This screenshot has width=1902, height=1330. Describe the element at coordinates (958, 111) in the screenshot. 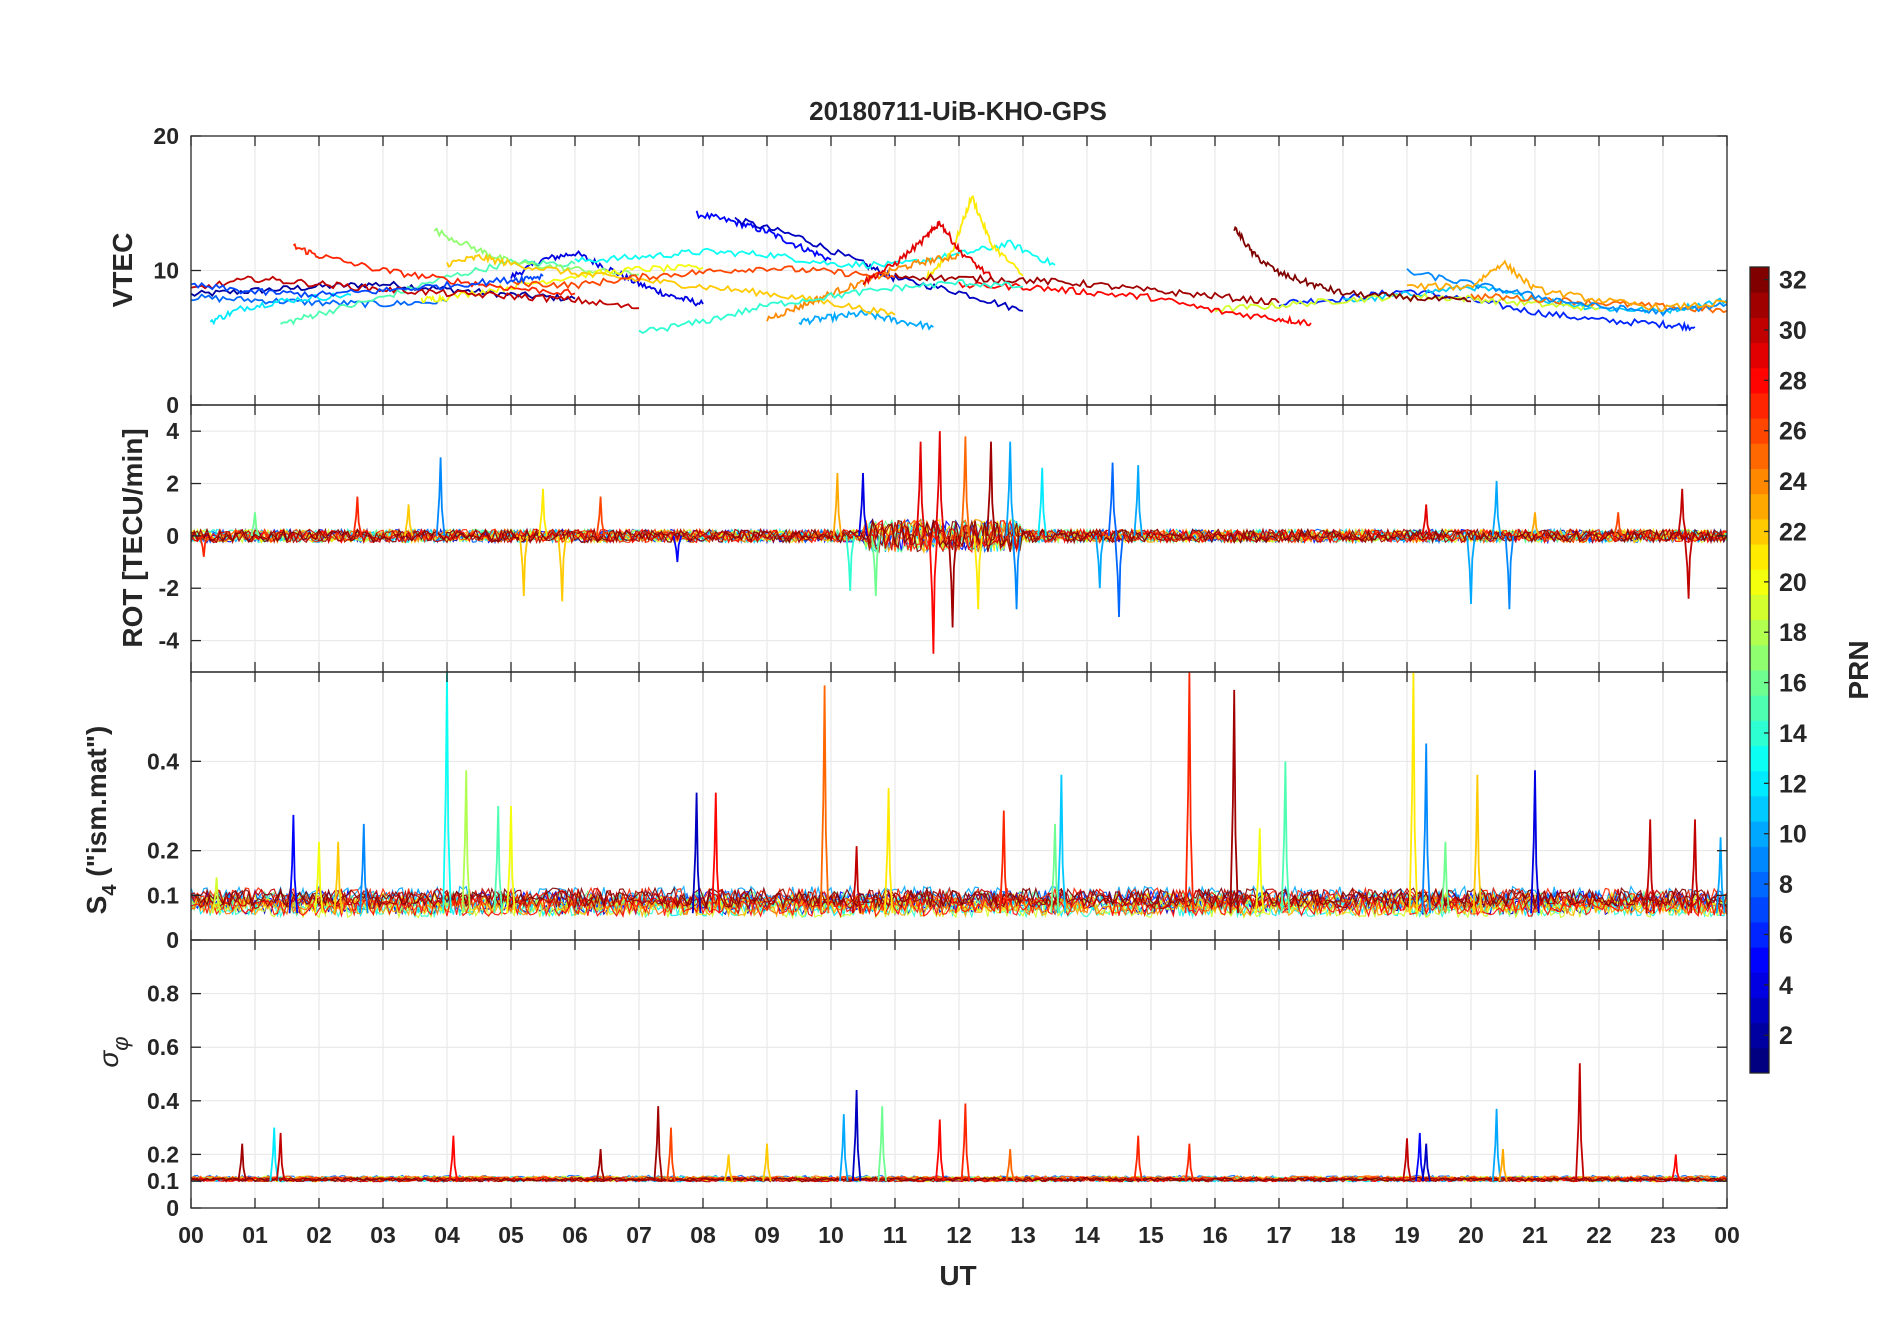

I see `figure-title: 20180711-UiB-KHO-GPS` at that location.